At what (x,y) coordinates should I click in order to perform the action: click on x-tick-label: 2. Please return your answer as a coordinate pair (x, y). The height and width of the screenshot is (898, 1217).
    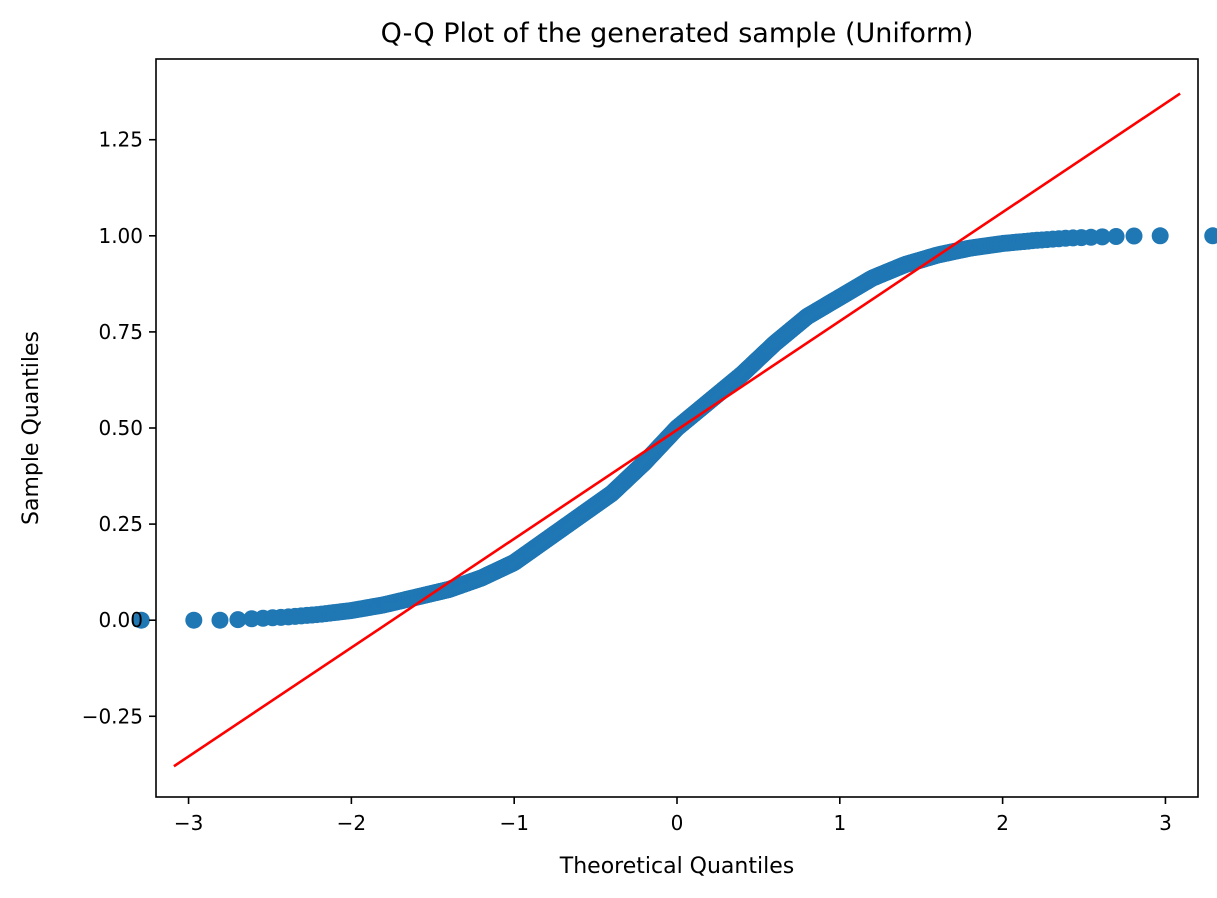
    Looking at the image, I should click on (1002, 823).